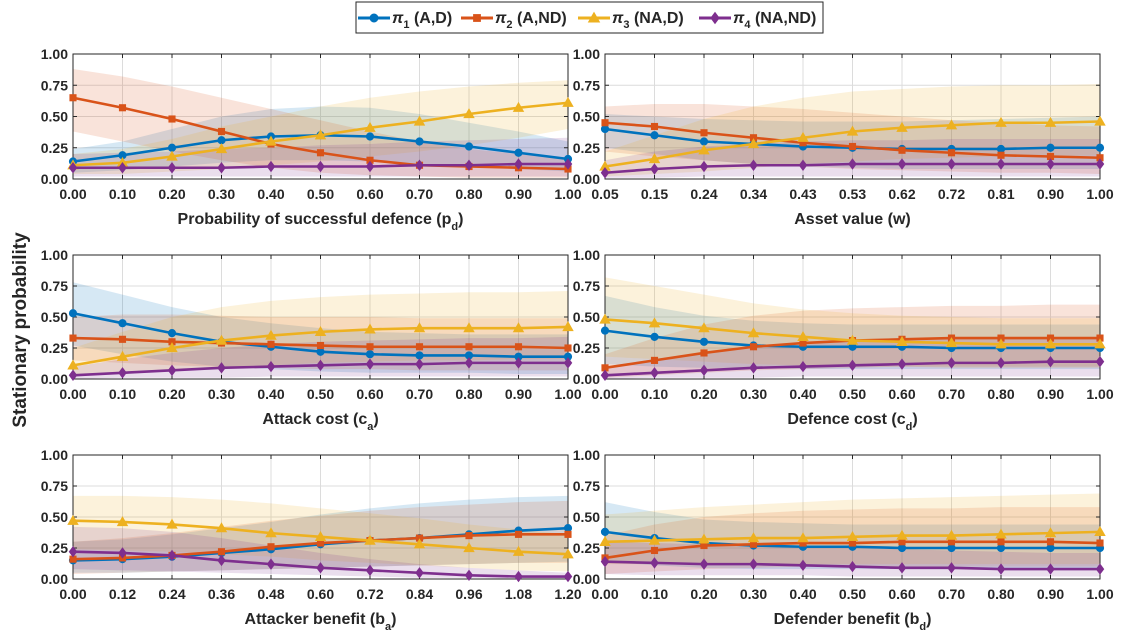 The height and width of the screenshot is (638, 1126). I want to click on x-axis-label: Probability of successful defence (pd), so click(321, 222).